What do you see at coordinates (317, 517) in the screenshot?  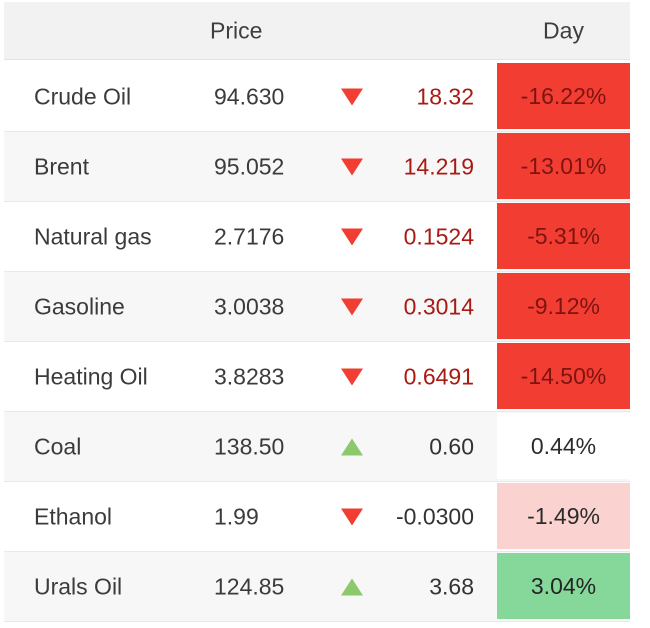 I see `commodity-row: Ethanol 1.99 -0.0300 -1.49%` at bounding box center [317, 517].